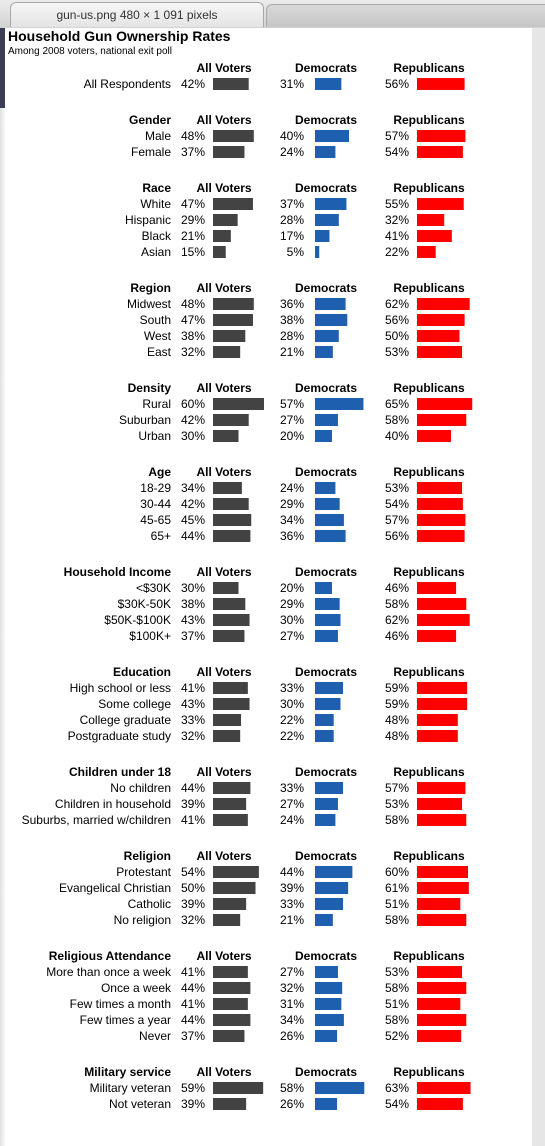 This screenshot has height=1146, width=545. Describe the element at coordinates (397, 488) in the screenshot. I see `value-label: 53%` at that location.